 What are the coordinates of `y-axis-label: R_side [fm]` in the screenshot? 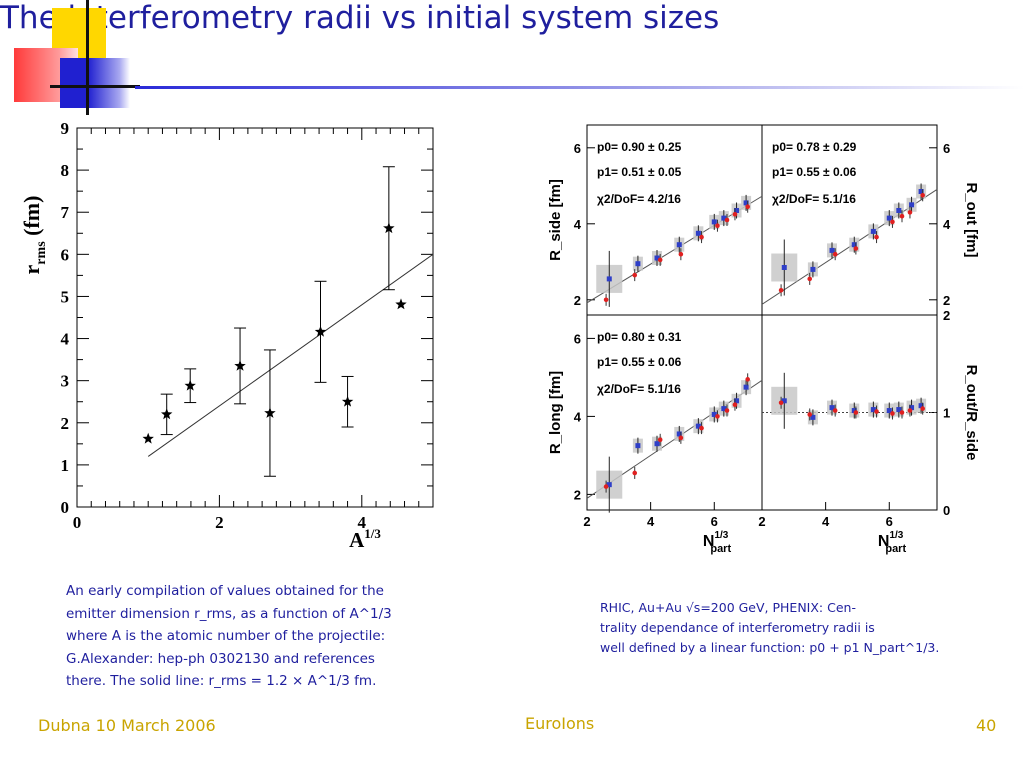 It's located at (555, 220).